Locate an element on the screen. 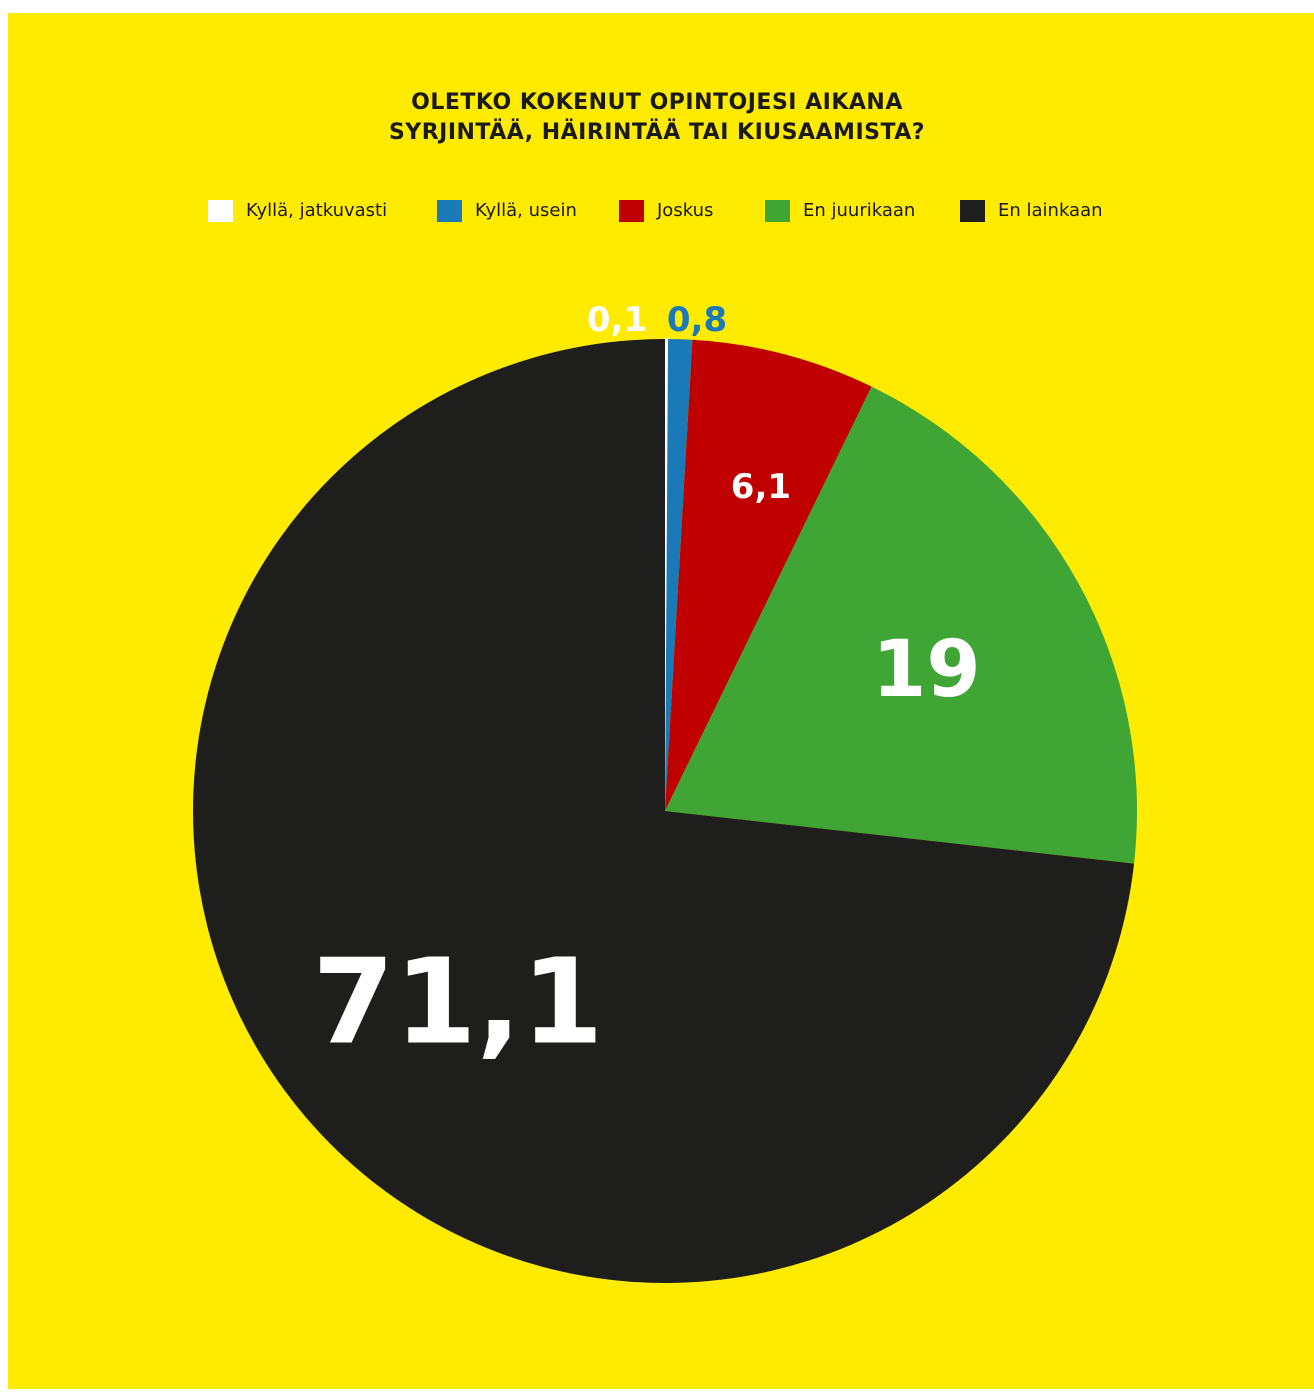 This screenshot has width=1314, height=1396. data-label-en-lainkaan: 71,1 is located at coordinates (457, 1001).